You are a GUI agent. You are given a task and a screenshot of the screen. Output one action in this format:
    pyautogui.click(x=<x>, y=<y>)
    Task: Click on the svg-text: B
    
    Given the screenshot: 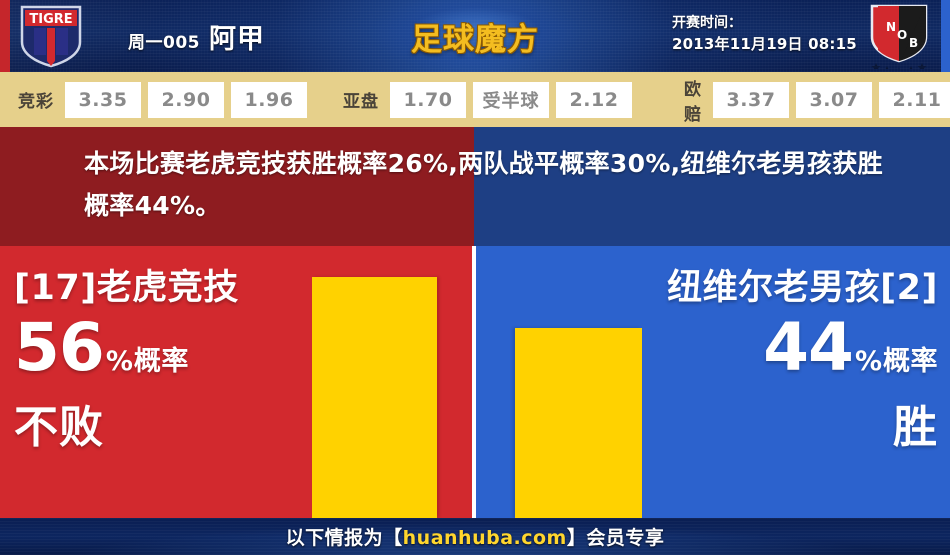 What is the action you would take?
    pyautogui.click(x=913, y=43)
    